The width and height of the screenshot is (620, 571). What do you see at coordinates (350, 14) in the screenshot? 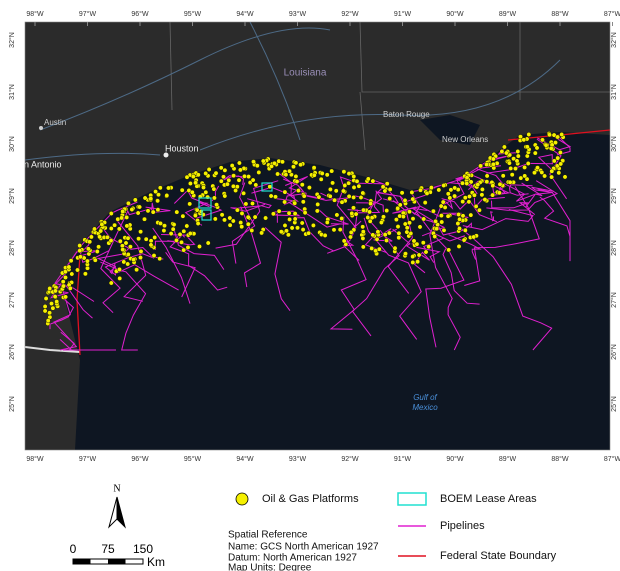
I see `lon-label: 92°W` at bounding box center [350, 14].